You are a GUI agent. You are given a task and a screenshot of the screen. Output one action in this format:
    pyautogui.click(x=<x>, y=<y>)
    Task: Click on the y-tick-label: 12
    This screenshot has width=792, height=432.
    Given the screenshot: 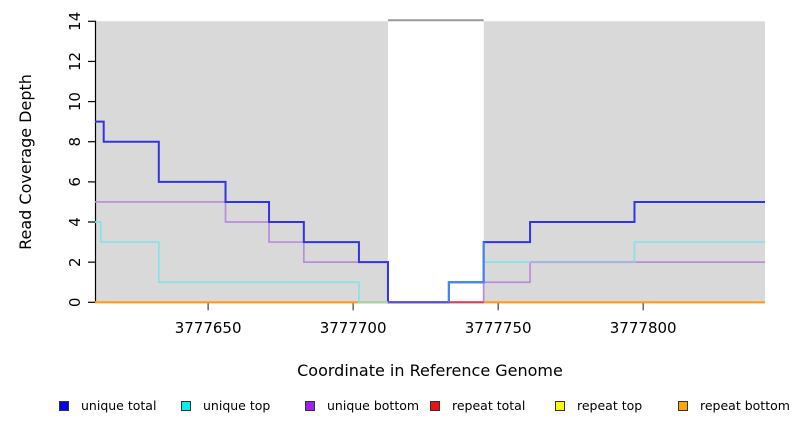 What is the action you would take?
    pyautogui.click(x=75, y=61)
    